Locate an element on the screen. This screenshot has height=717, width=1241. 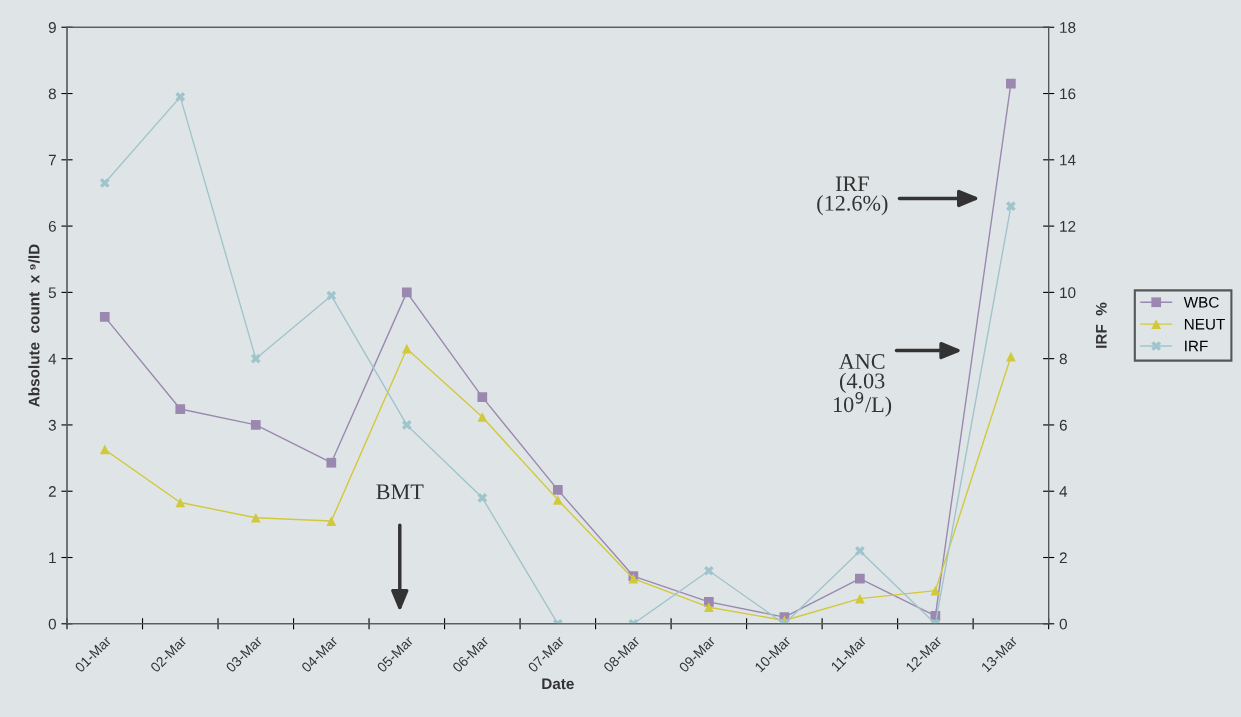
y-tick-label: 9 is located at coordinates (52, 27).